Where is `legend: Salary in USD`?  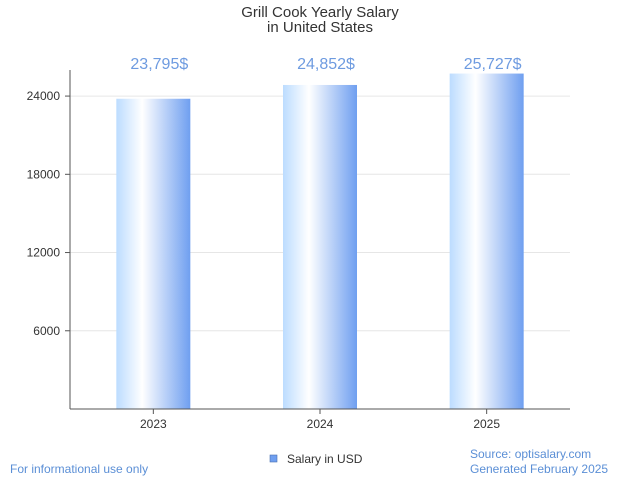 legend: Salary in USD is located at coordinates (316, 459).